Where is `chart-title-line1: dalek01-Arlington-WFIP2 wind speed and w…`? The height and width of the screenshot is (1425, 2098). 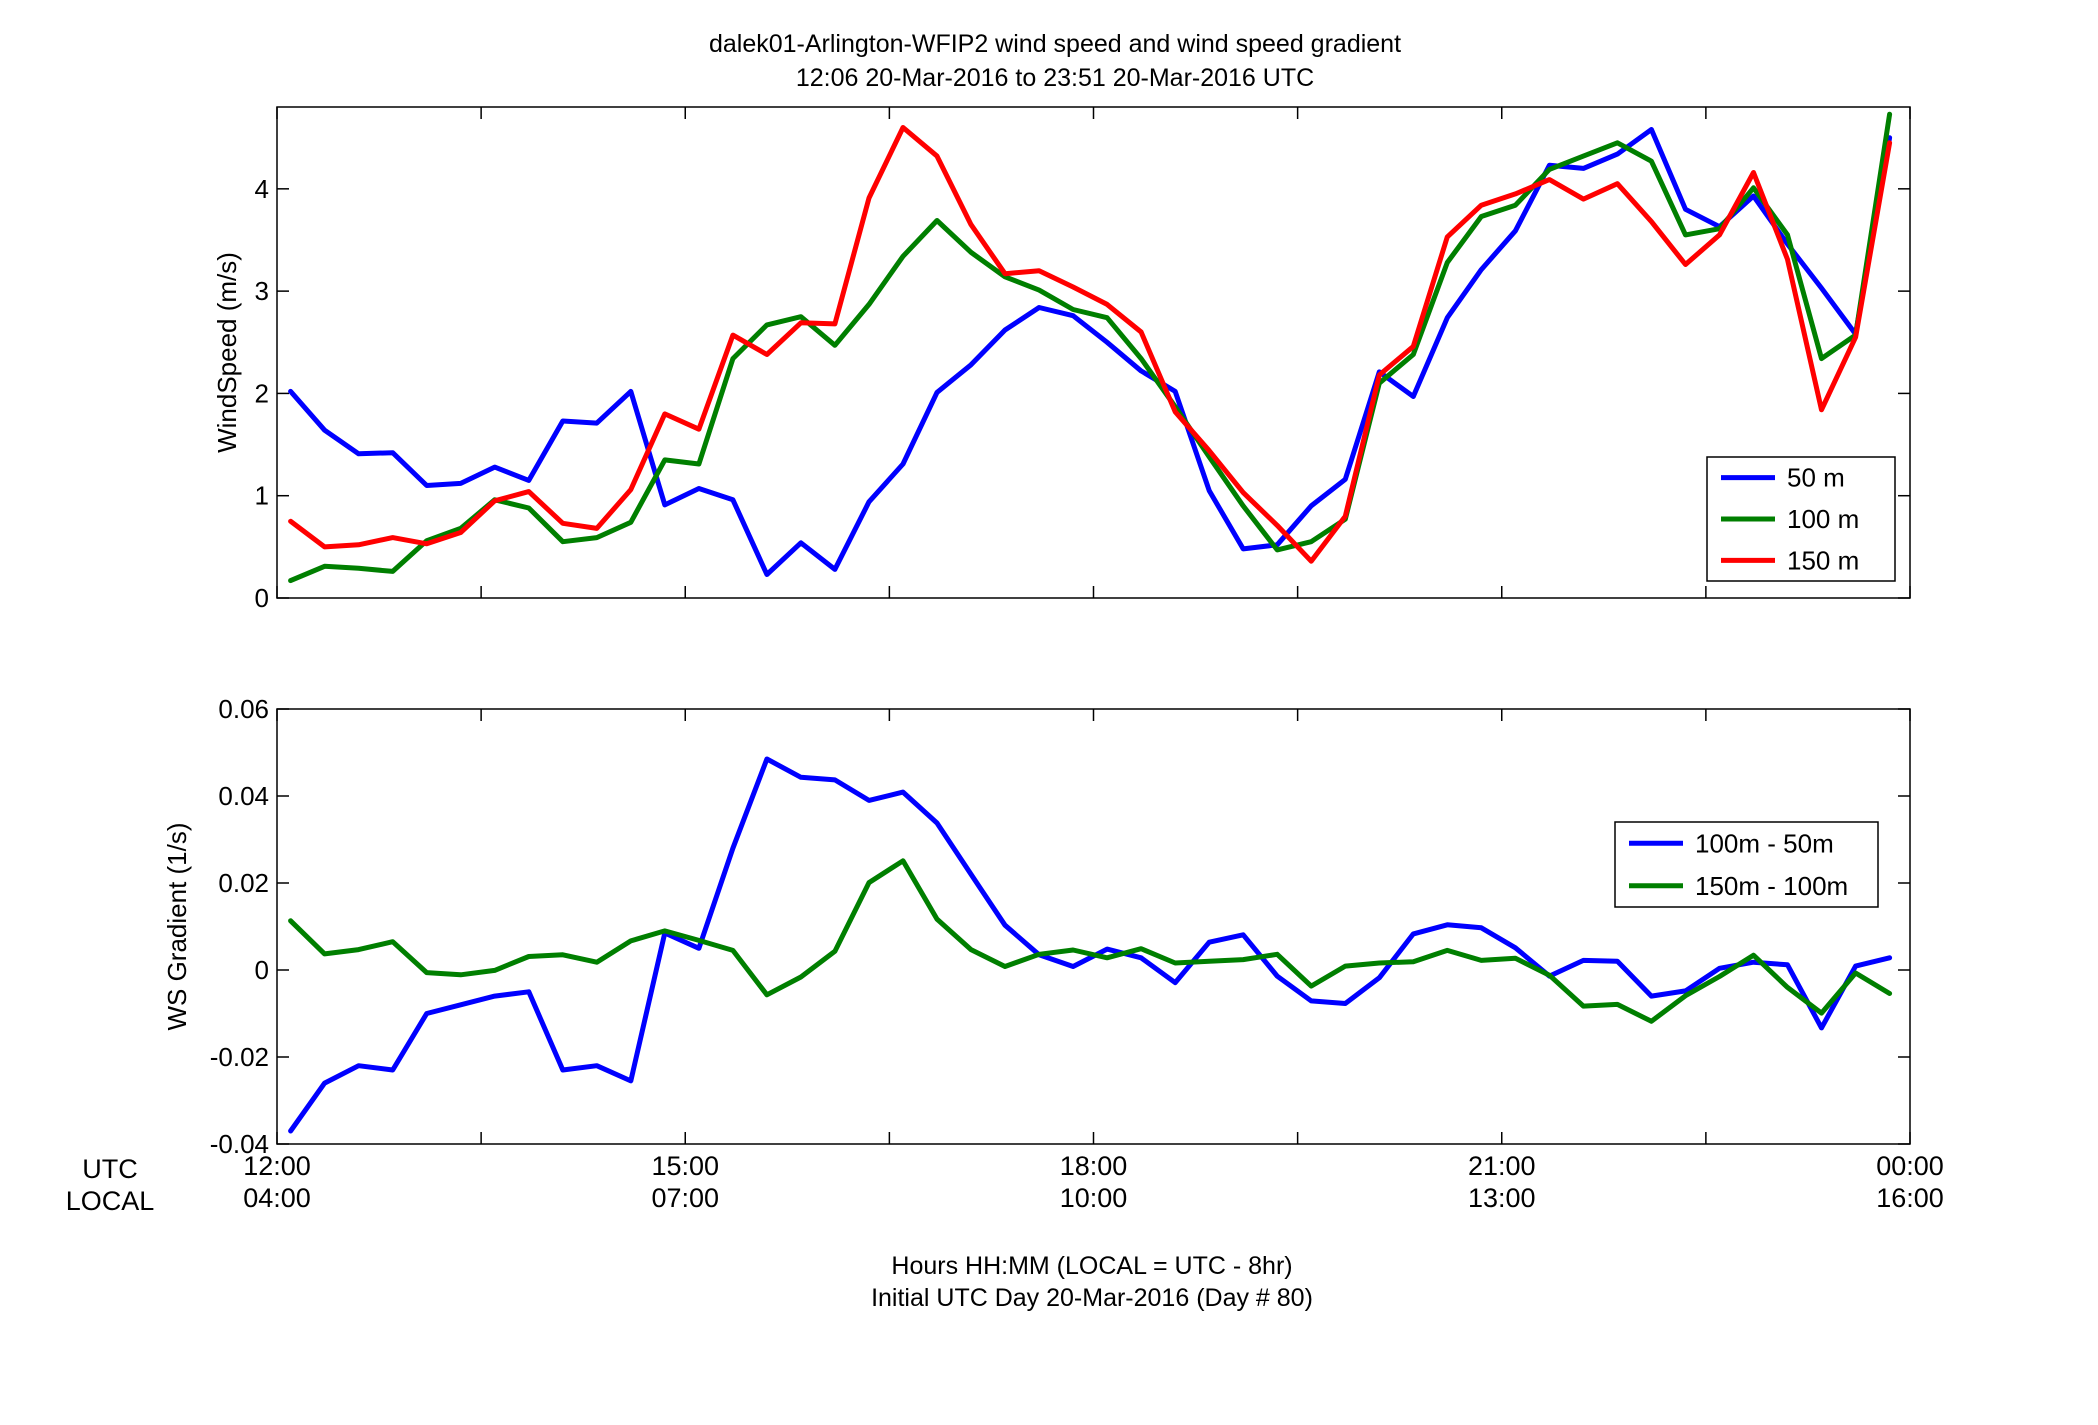 chart-title-line1: dalek01-Arlington-WFIP2 wind speed and w… is located at coordinates (1055, 44).